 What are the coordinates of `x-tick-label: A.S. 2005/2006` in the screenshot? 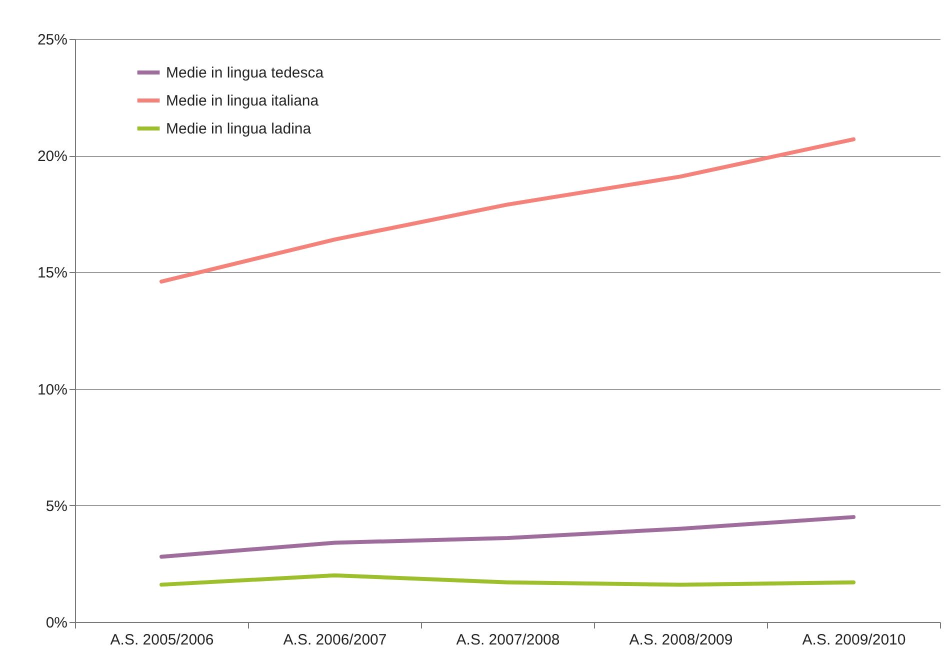 It's located at (162, 640).